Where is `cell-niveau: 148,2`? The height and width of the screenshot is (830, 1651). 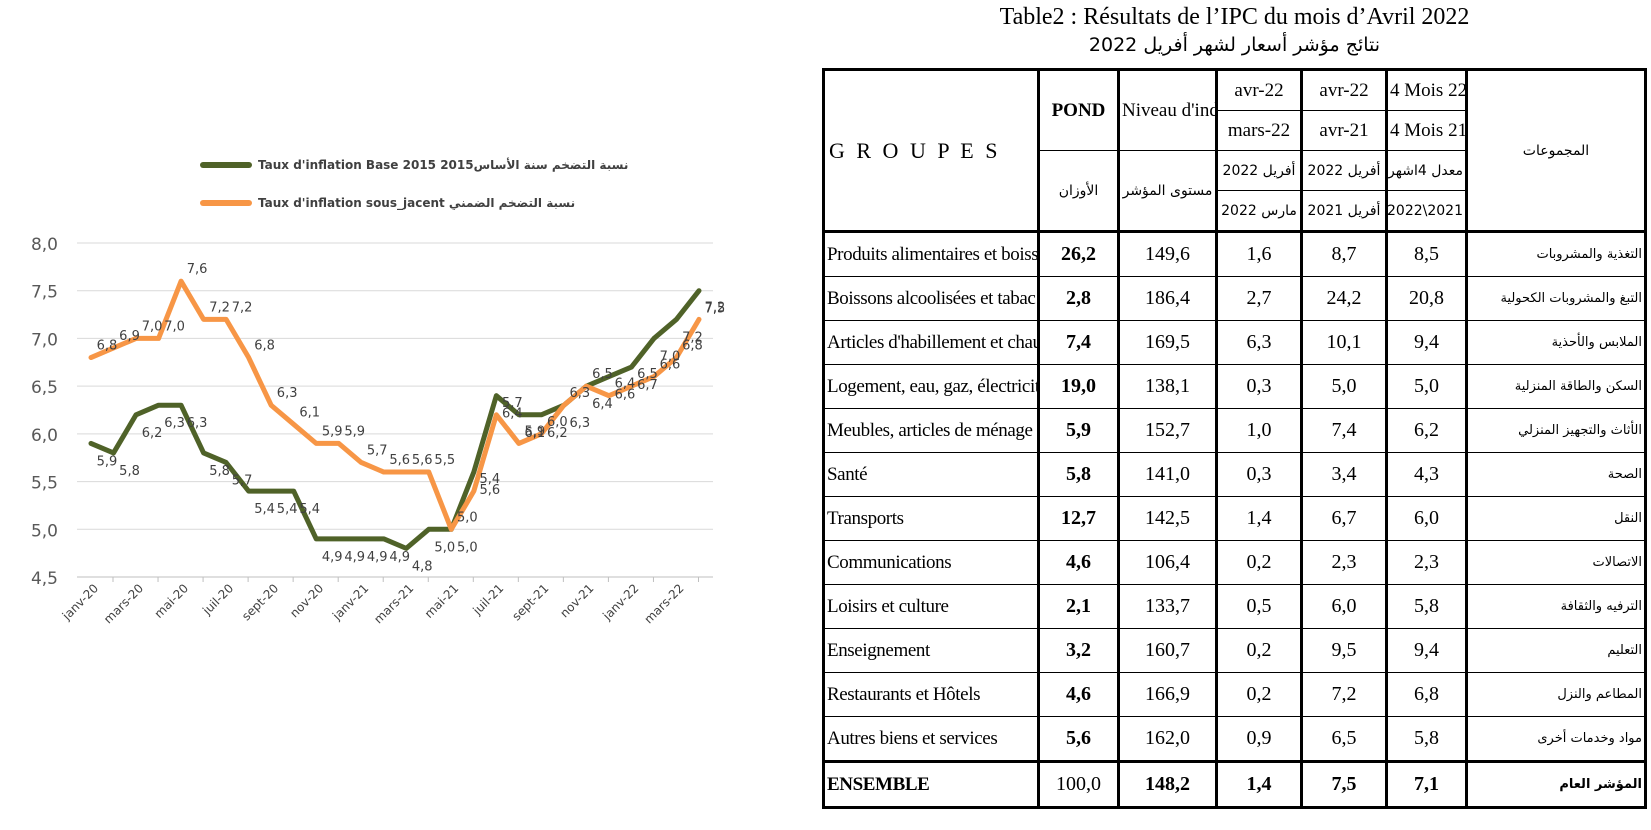
cell-niveau: 148,2 is located at coordinates (1167, 784).